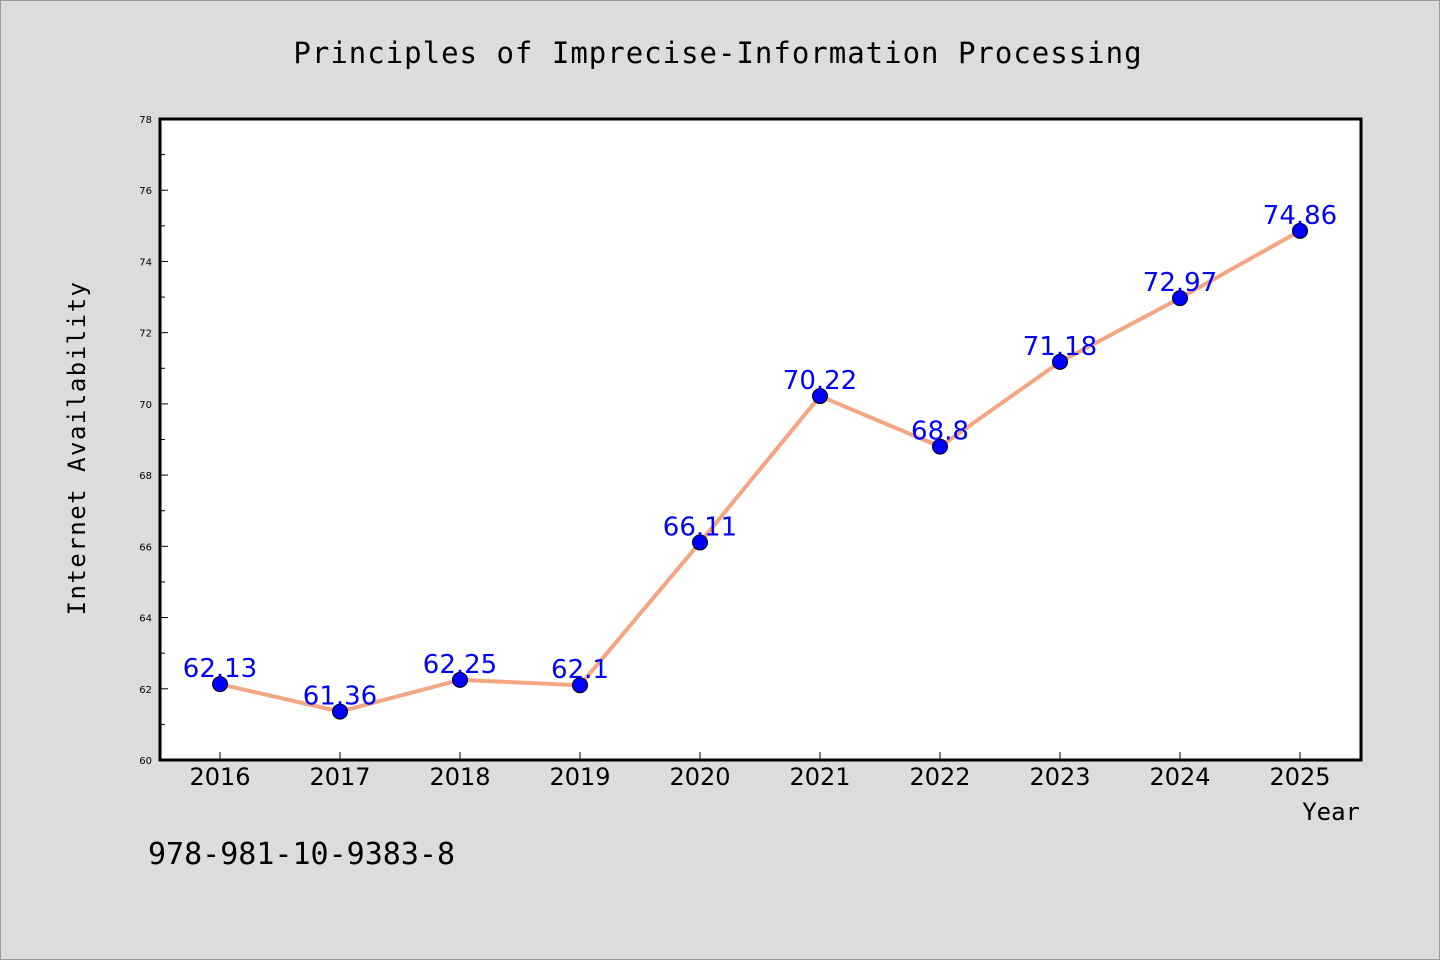 This screenshot has width=1440, height=960. Describe the element at coordinates (1300, 216) in the screenshot. I see `data-label: 74.86` at that location.